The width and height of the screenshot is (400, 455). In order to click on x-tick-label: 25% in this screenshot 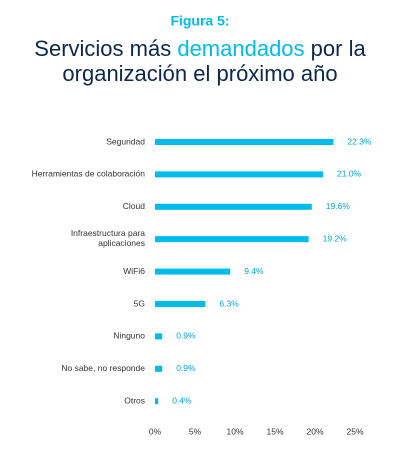, I will do `click(354, 431)`.